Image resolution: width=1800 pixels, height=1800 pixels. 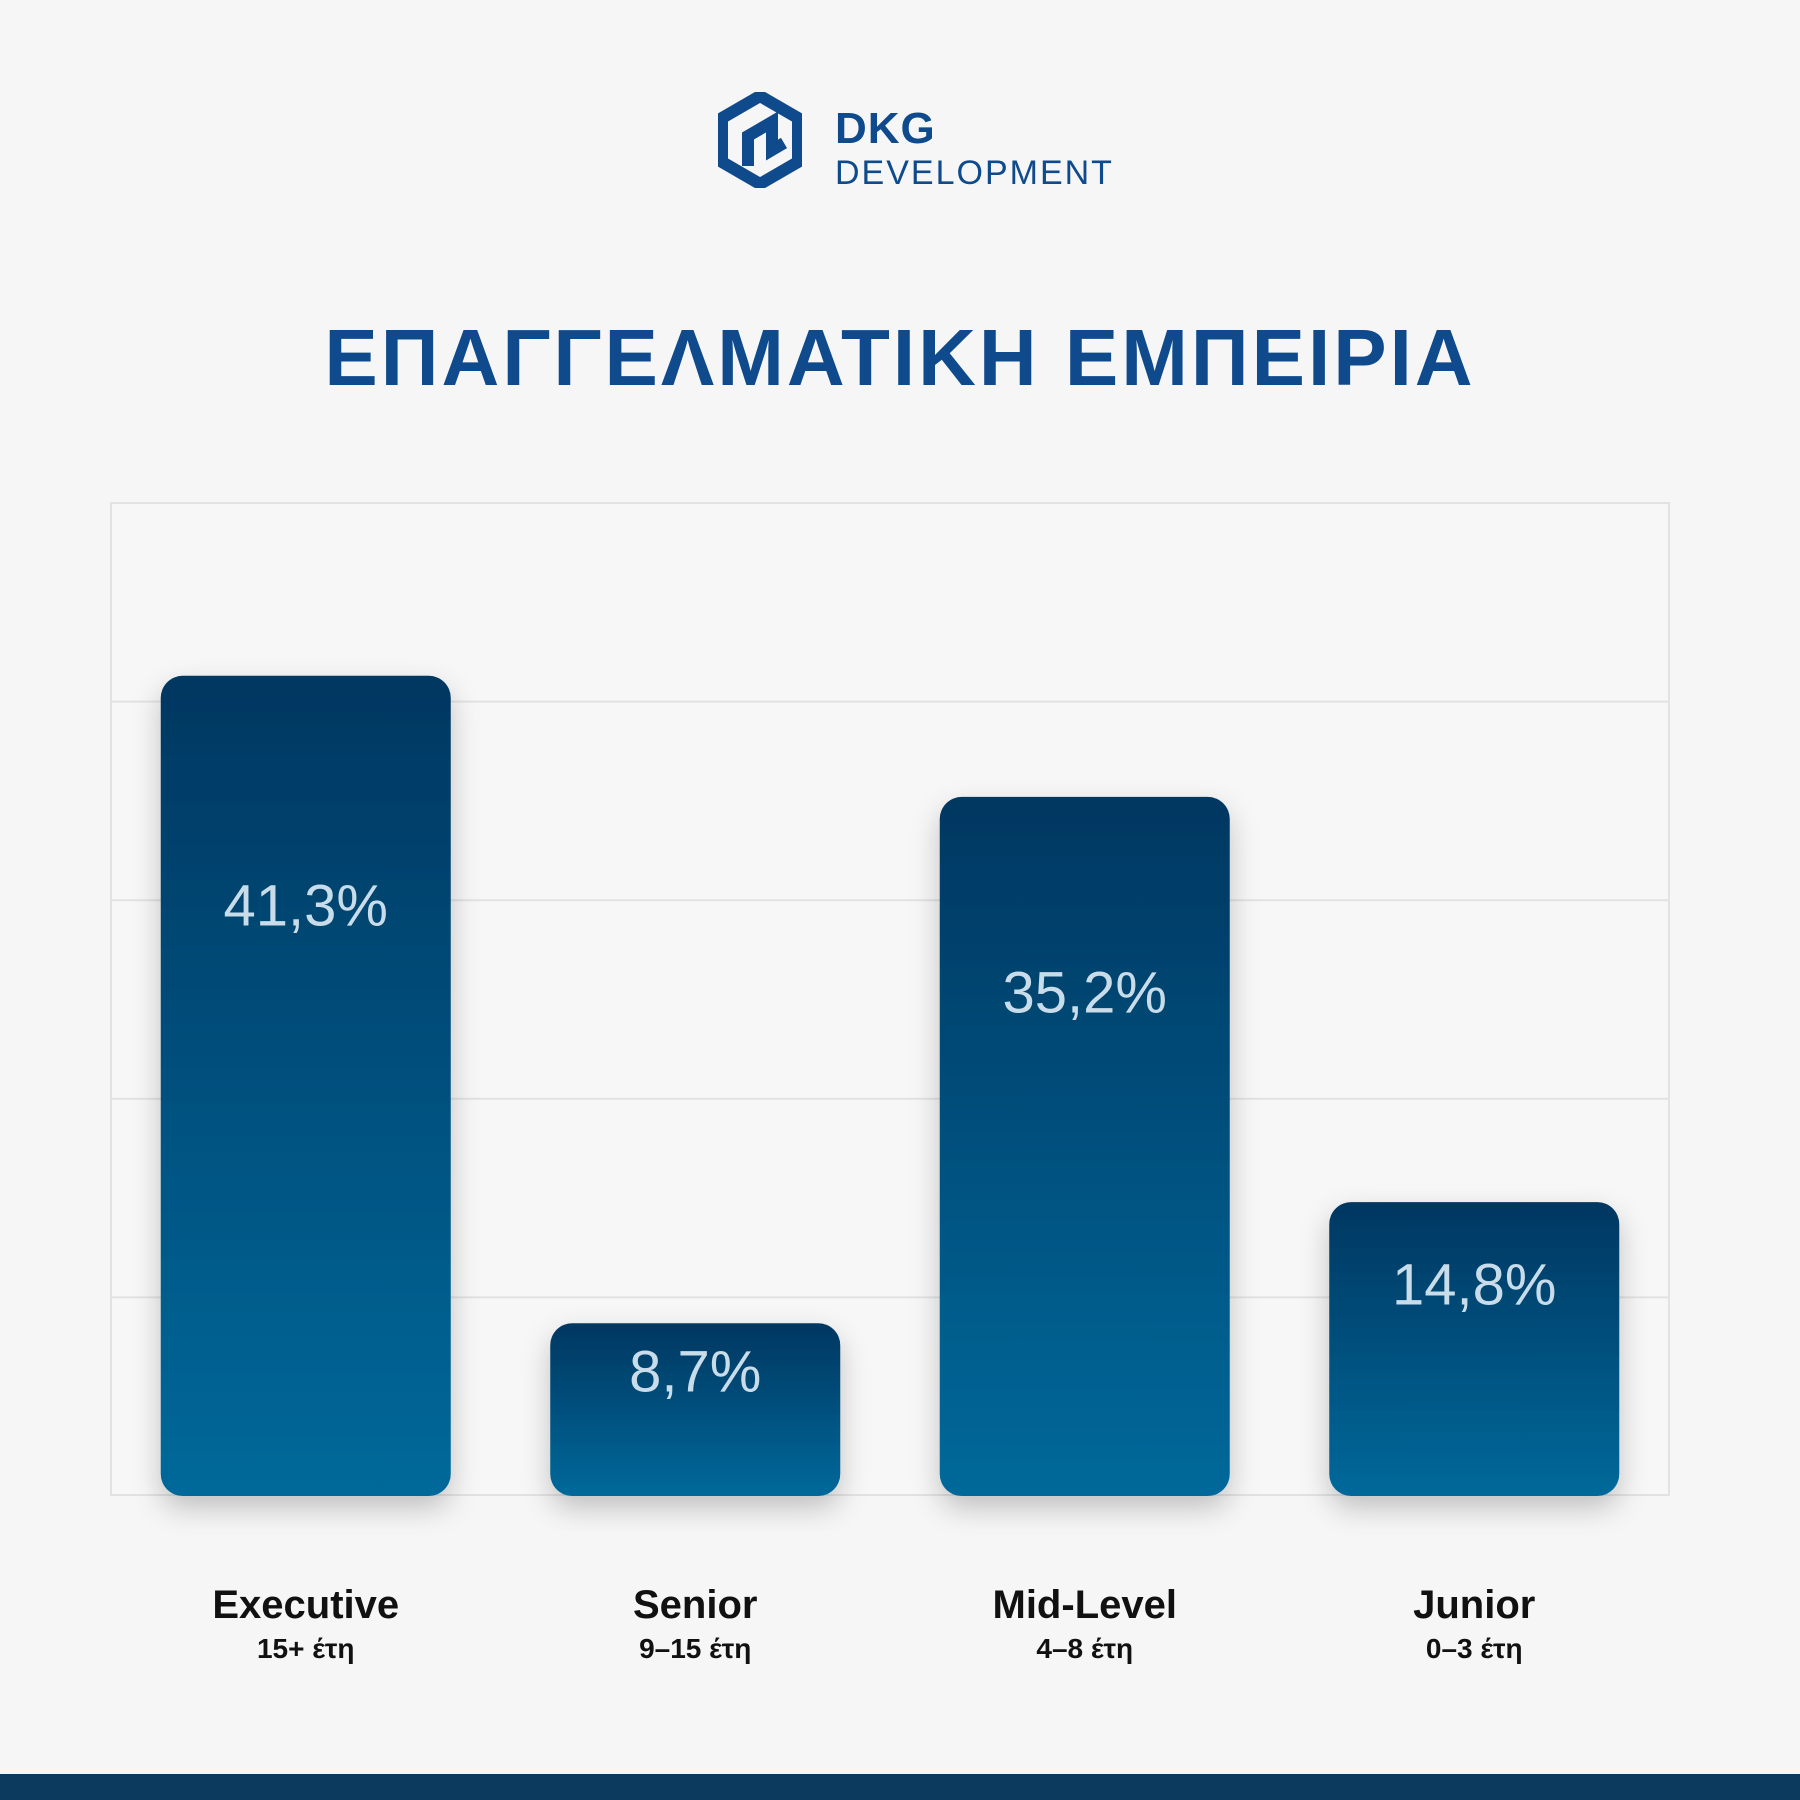 What do you see at coordinates (1085, 1605) in the screenshot?
I see `category-label: Mid-Level` at bounding box center [1085, 1605].